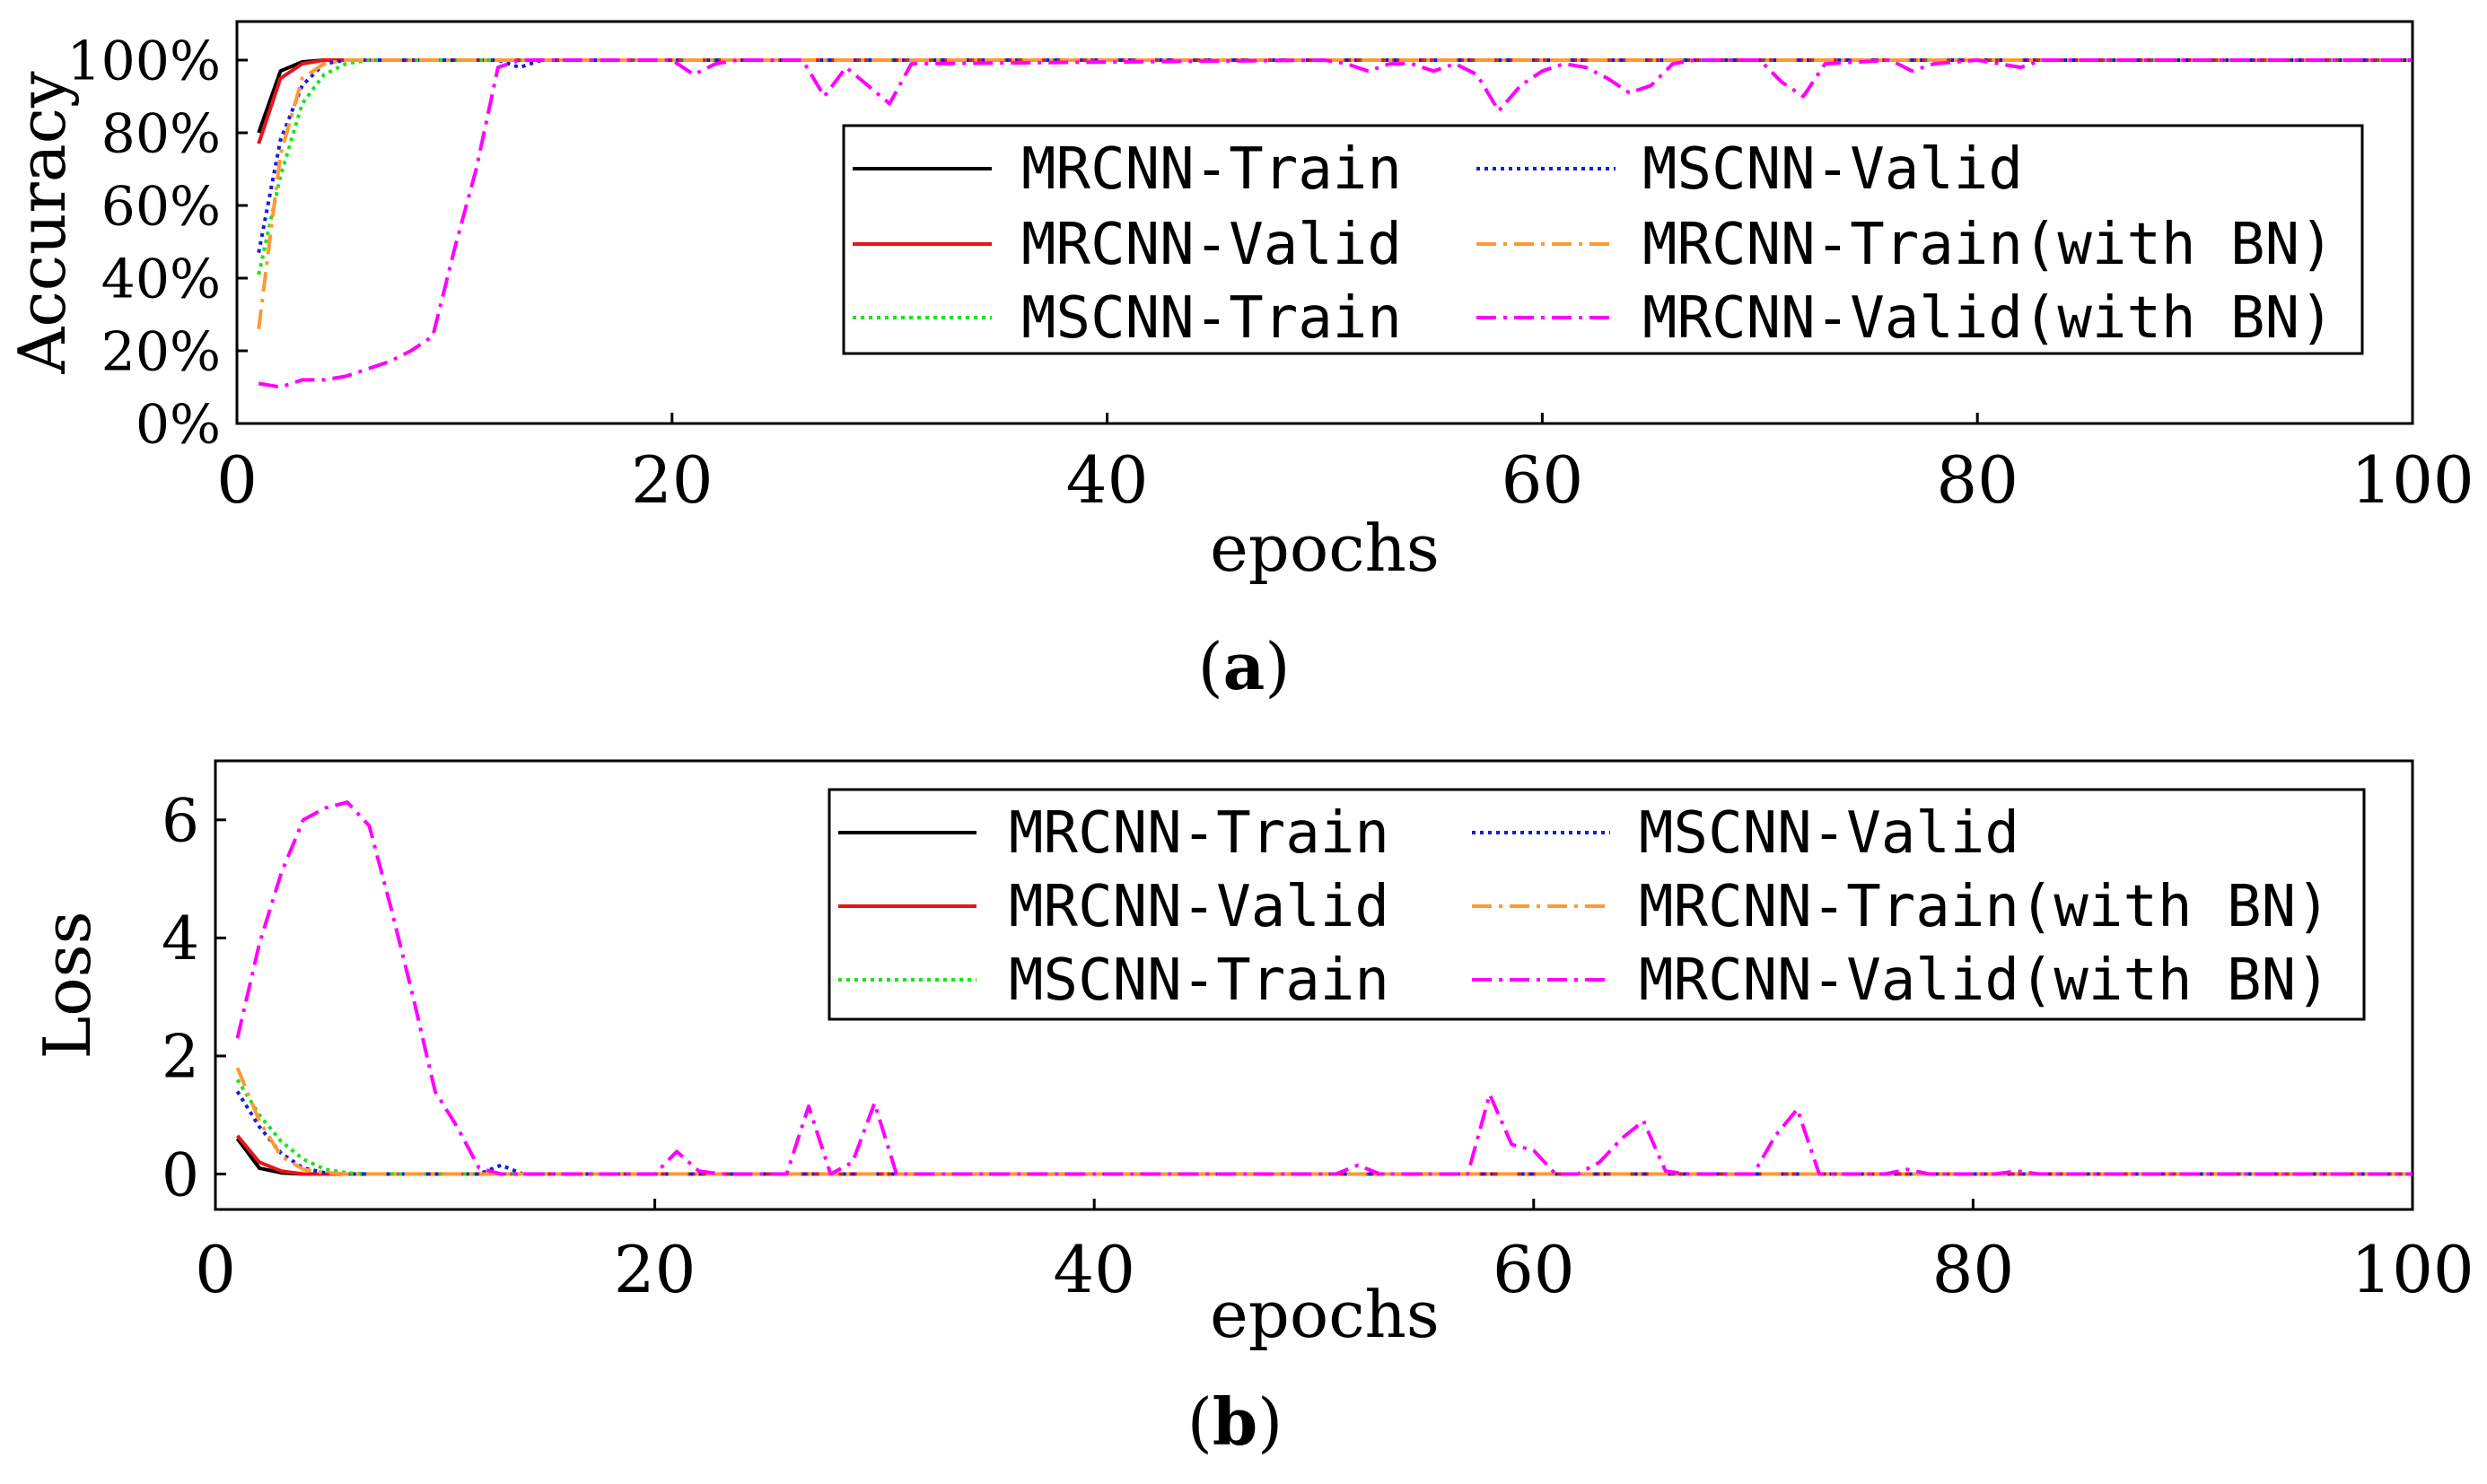 The image size is (2487, 1484). I want to click on acc-ytick-label: 0%, so click(178, 425).